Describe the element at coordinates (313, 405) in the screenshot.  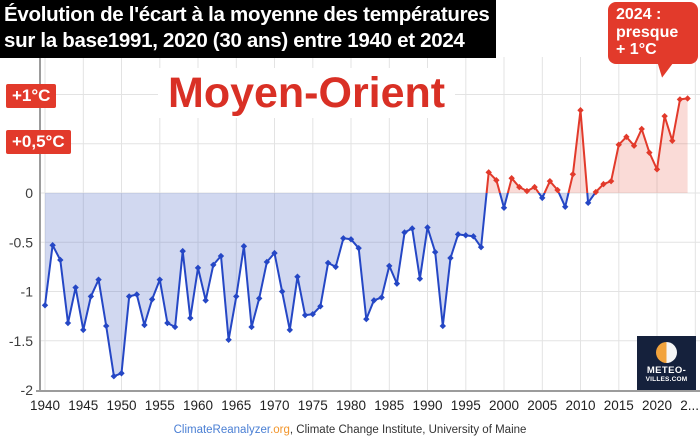
I see `x-tick-label: 1975` at that location.